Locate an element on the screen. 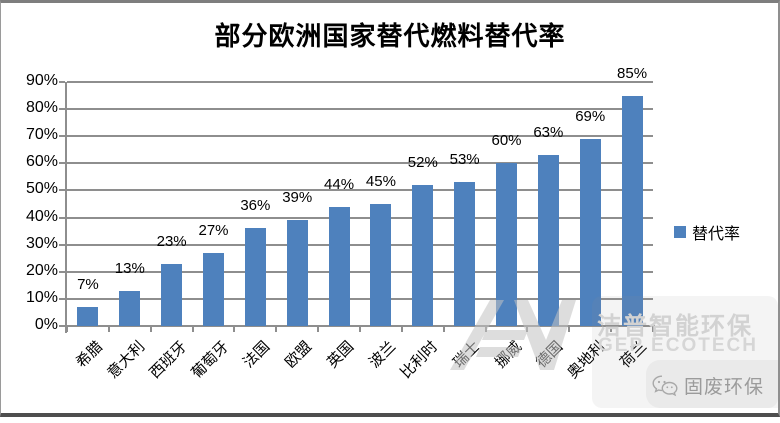 The width and height of the screenshot is (780, 423). chart-title: 部分欧洲国家替代燃料替代率 is located at coordinates (390, 36).